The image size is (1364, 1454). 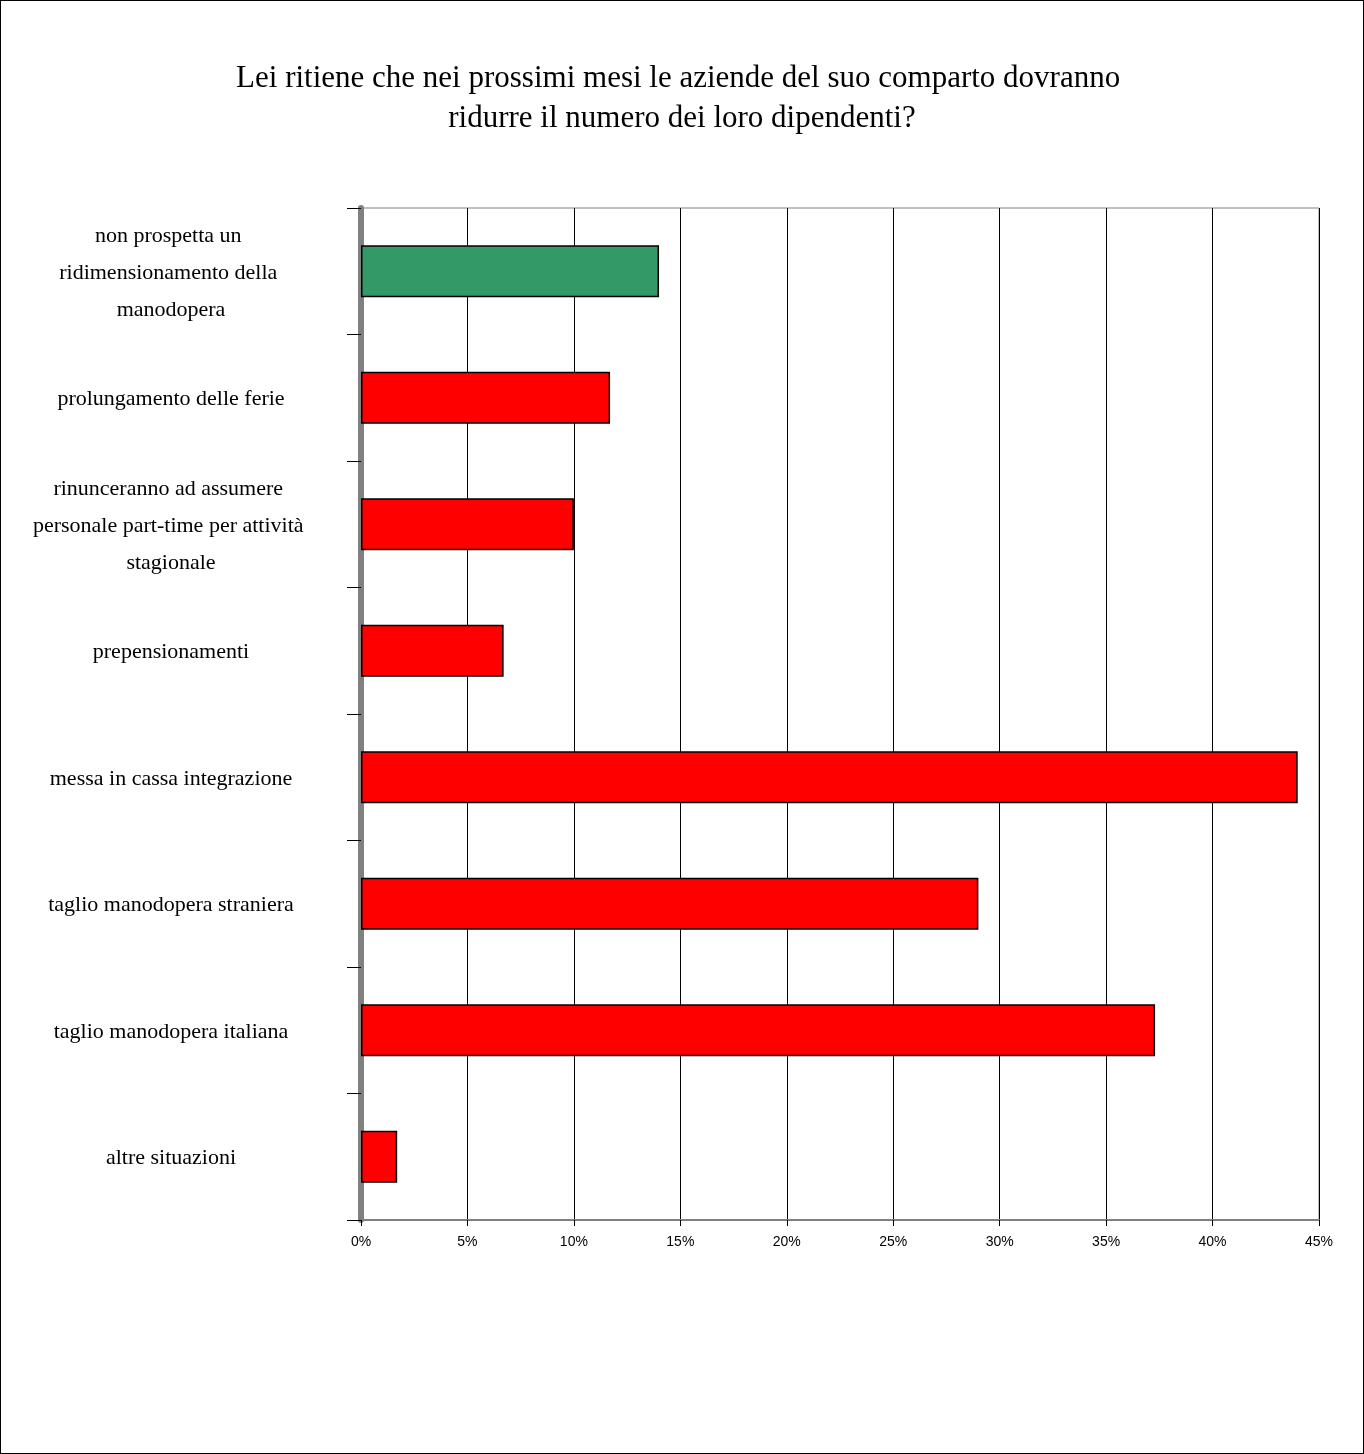 I want to click on y-tick-label: messa in cassa integrazione, so click(x=171, y=777).